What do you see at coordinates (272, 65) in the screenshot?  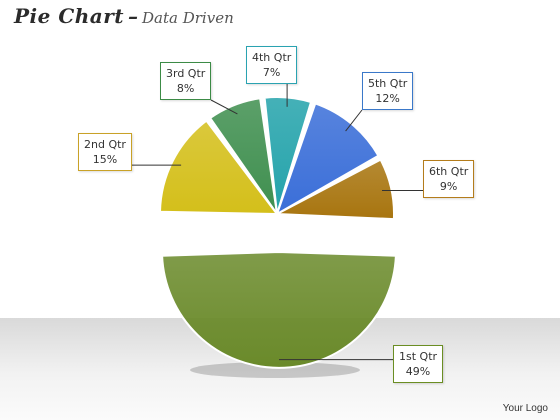 I see `callout-4th-qtr: 4th Qtr 7%` at bounding box center [272, 65].